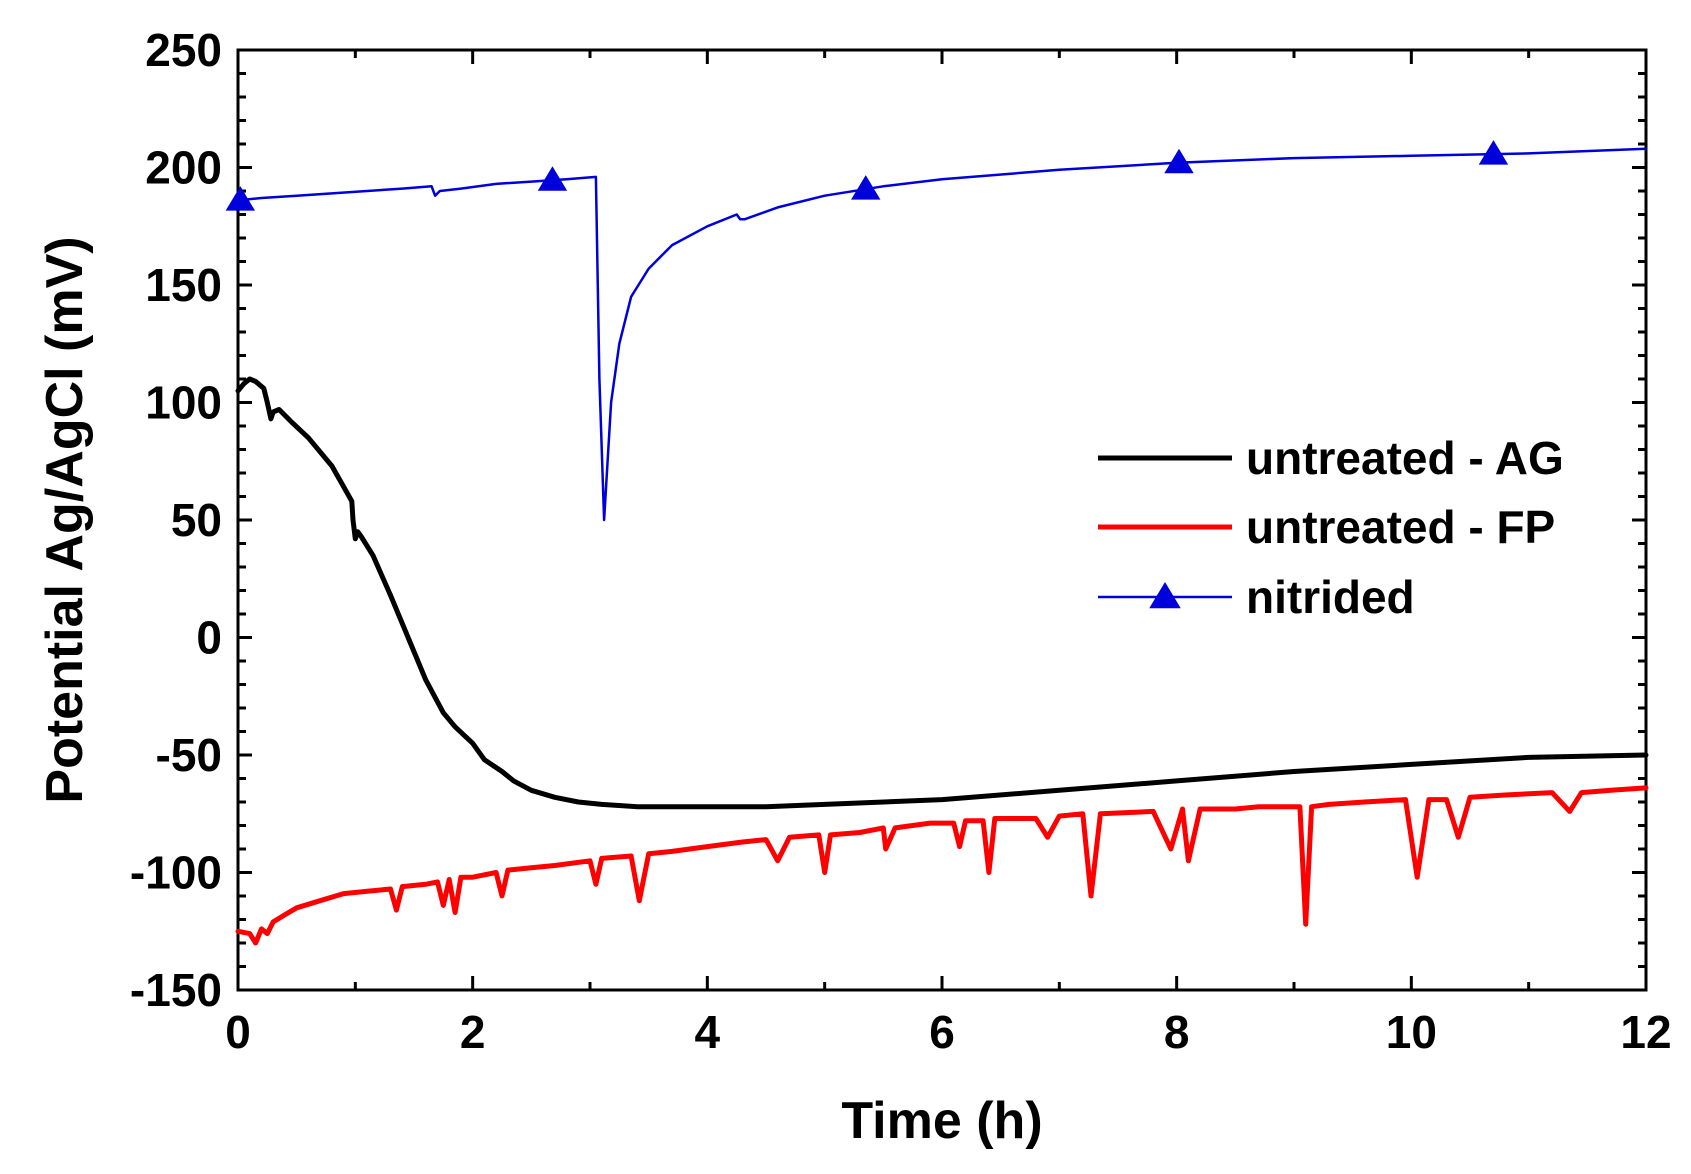 The width and height of the screenshot is (1691, 1174). I want to click on y-tick-label: -100, so click(176, 873).